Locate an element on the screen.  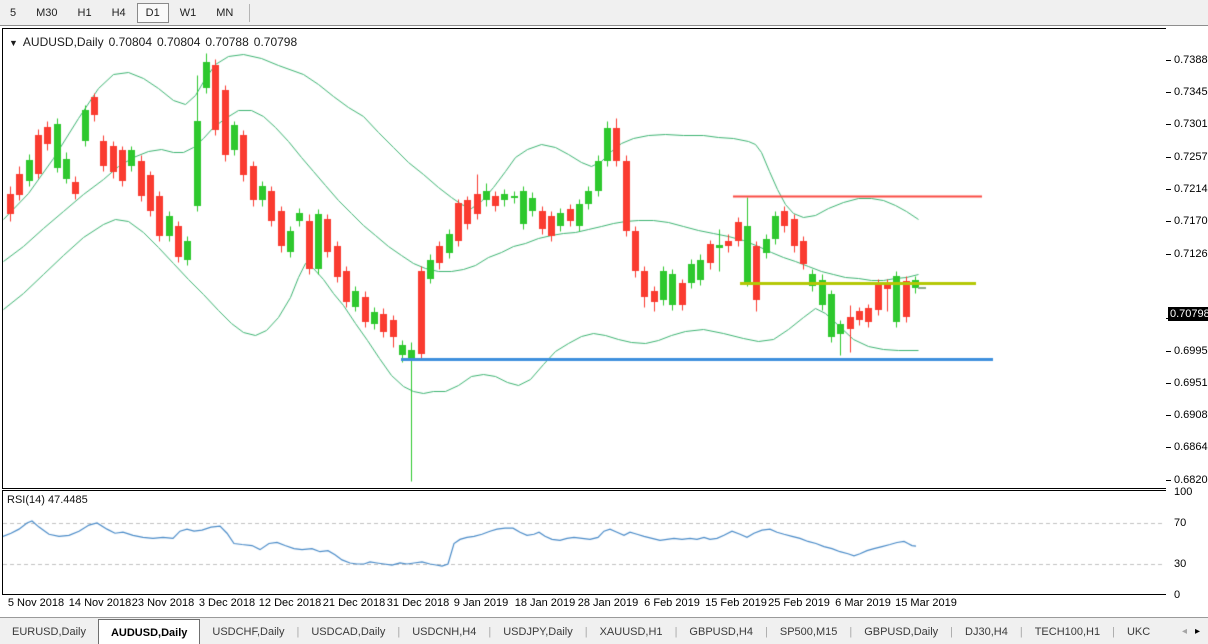
date-axis-label: 9 Jan 2019 is located at coordinates (481, 603).